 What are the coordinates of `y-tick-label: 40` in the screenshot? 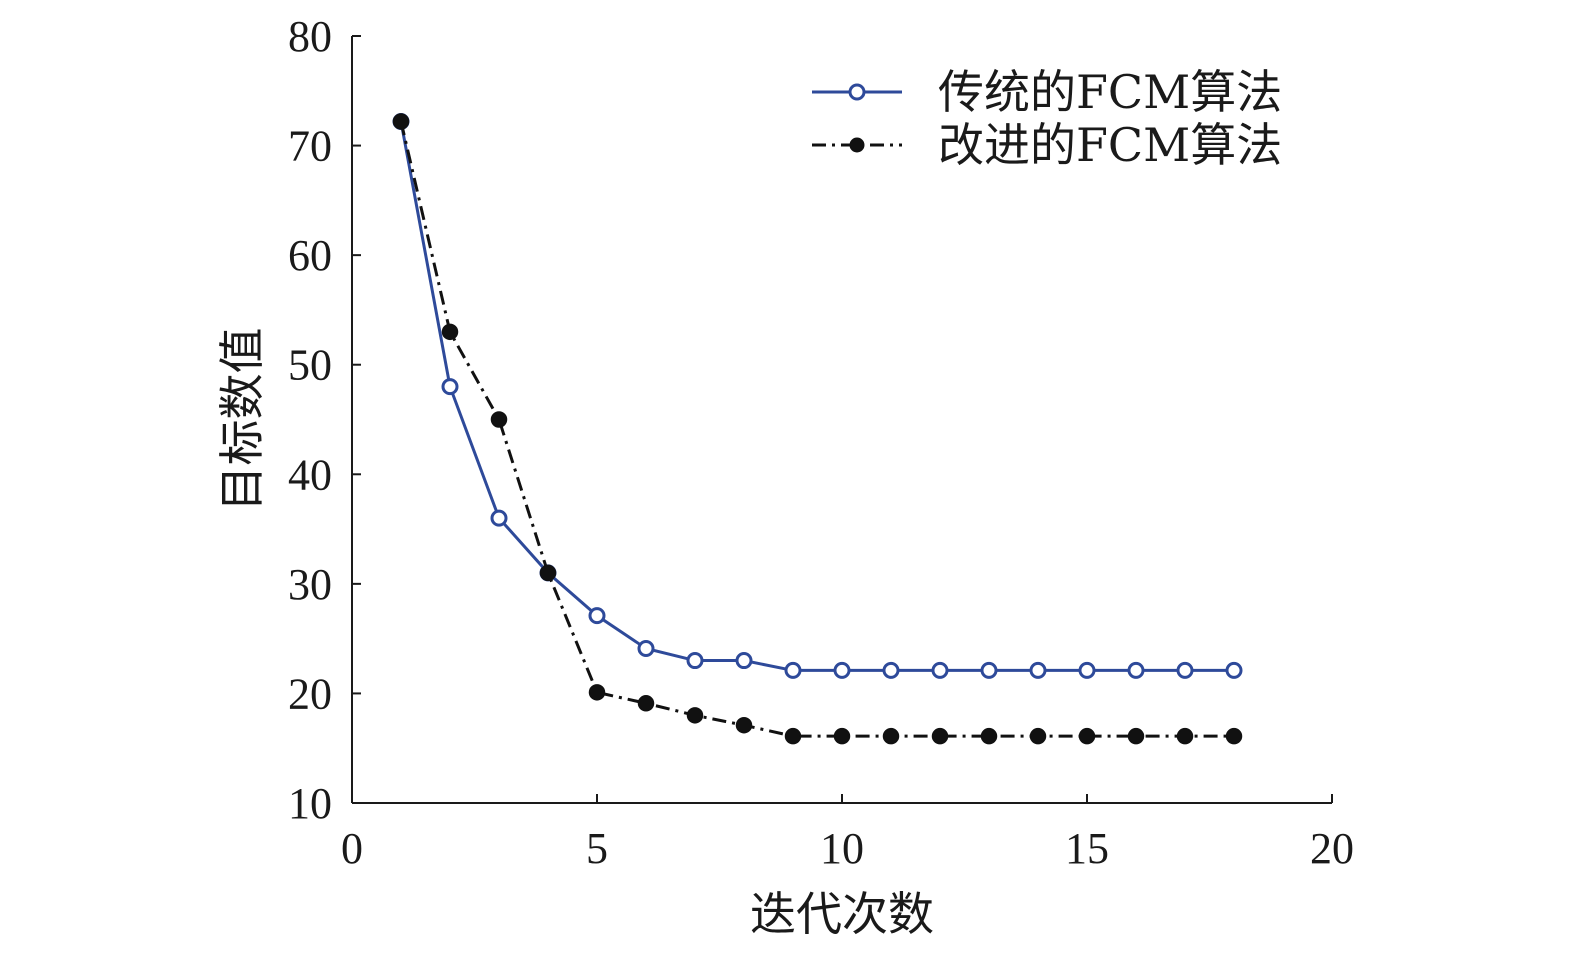 It's located at (310, 474).